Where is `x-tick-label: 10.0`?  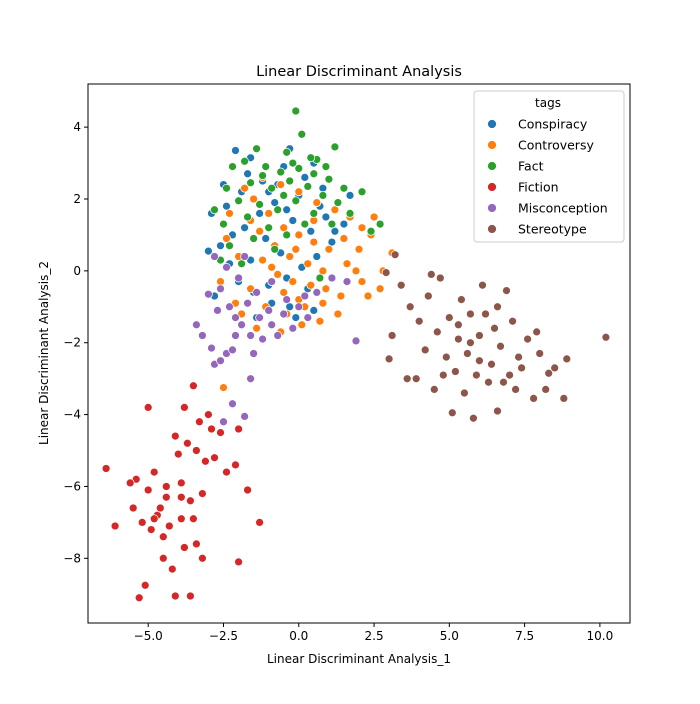
x-tick-label: 10.0 is located at coordinates (600, 636).